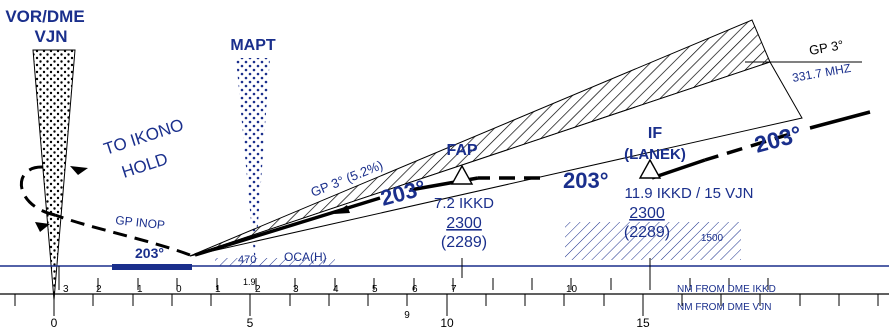 The height and width of the screenshot is (328, 889). I want to click on ikkd-tick-label: 6, so click(415, 289).